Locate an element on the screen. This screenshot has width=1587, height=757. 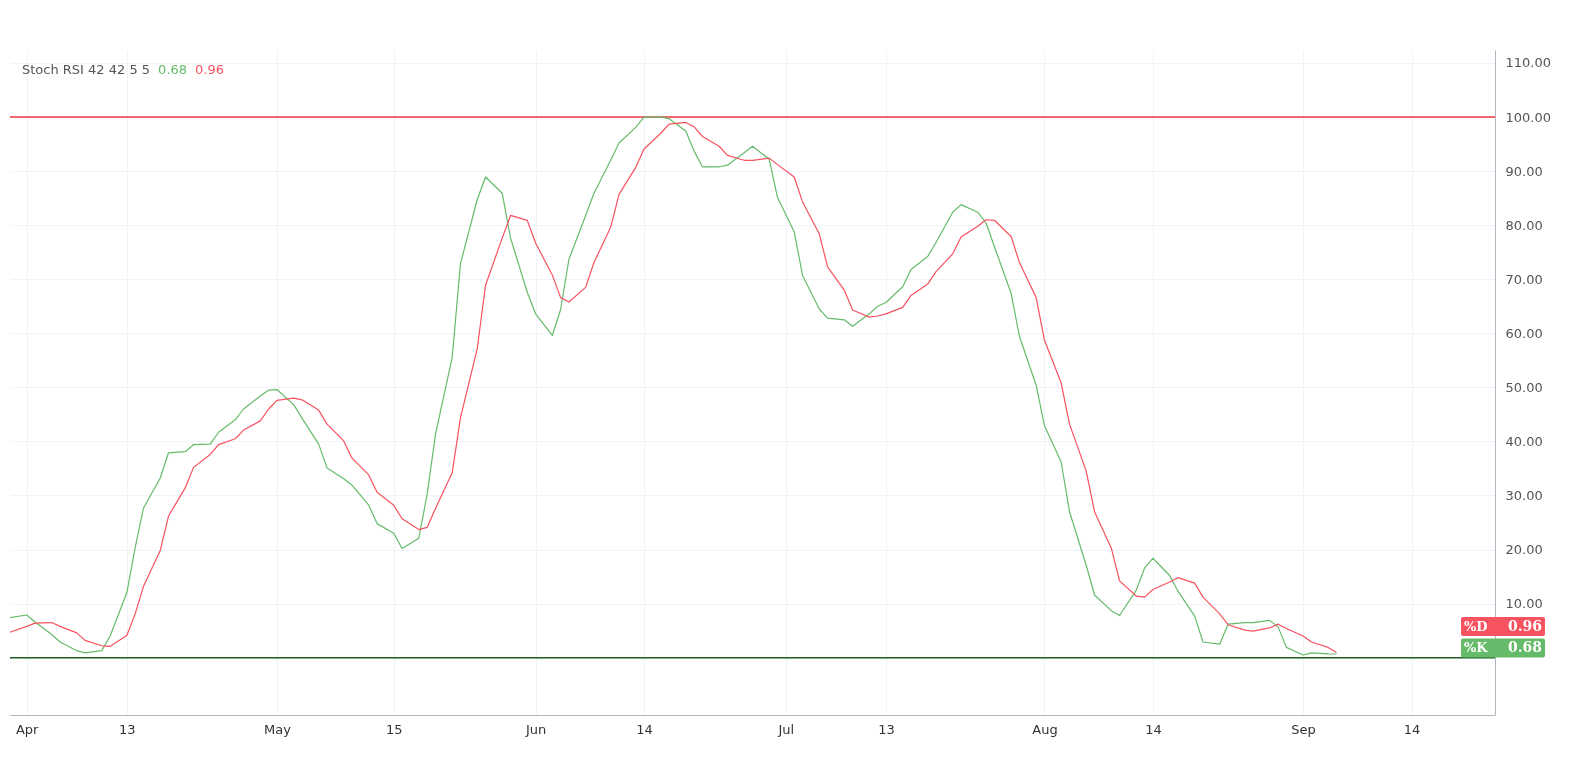
text: 0.68 is located at coordinates (1524, 647).